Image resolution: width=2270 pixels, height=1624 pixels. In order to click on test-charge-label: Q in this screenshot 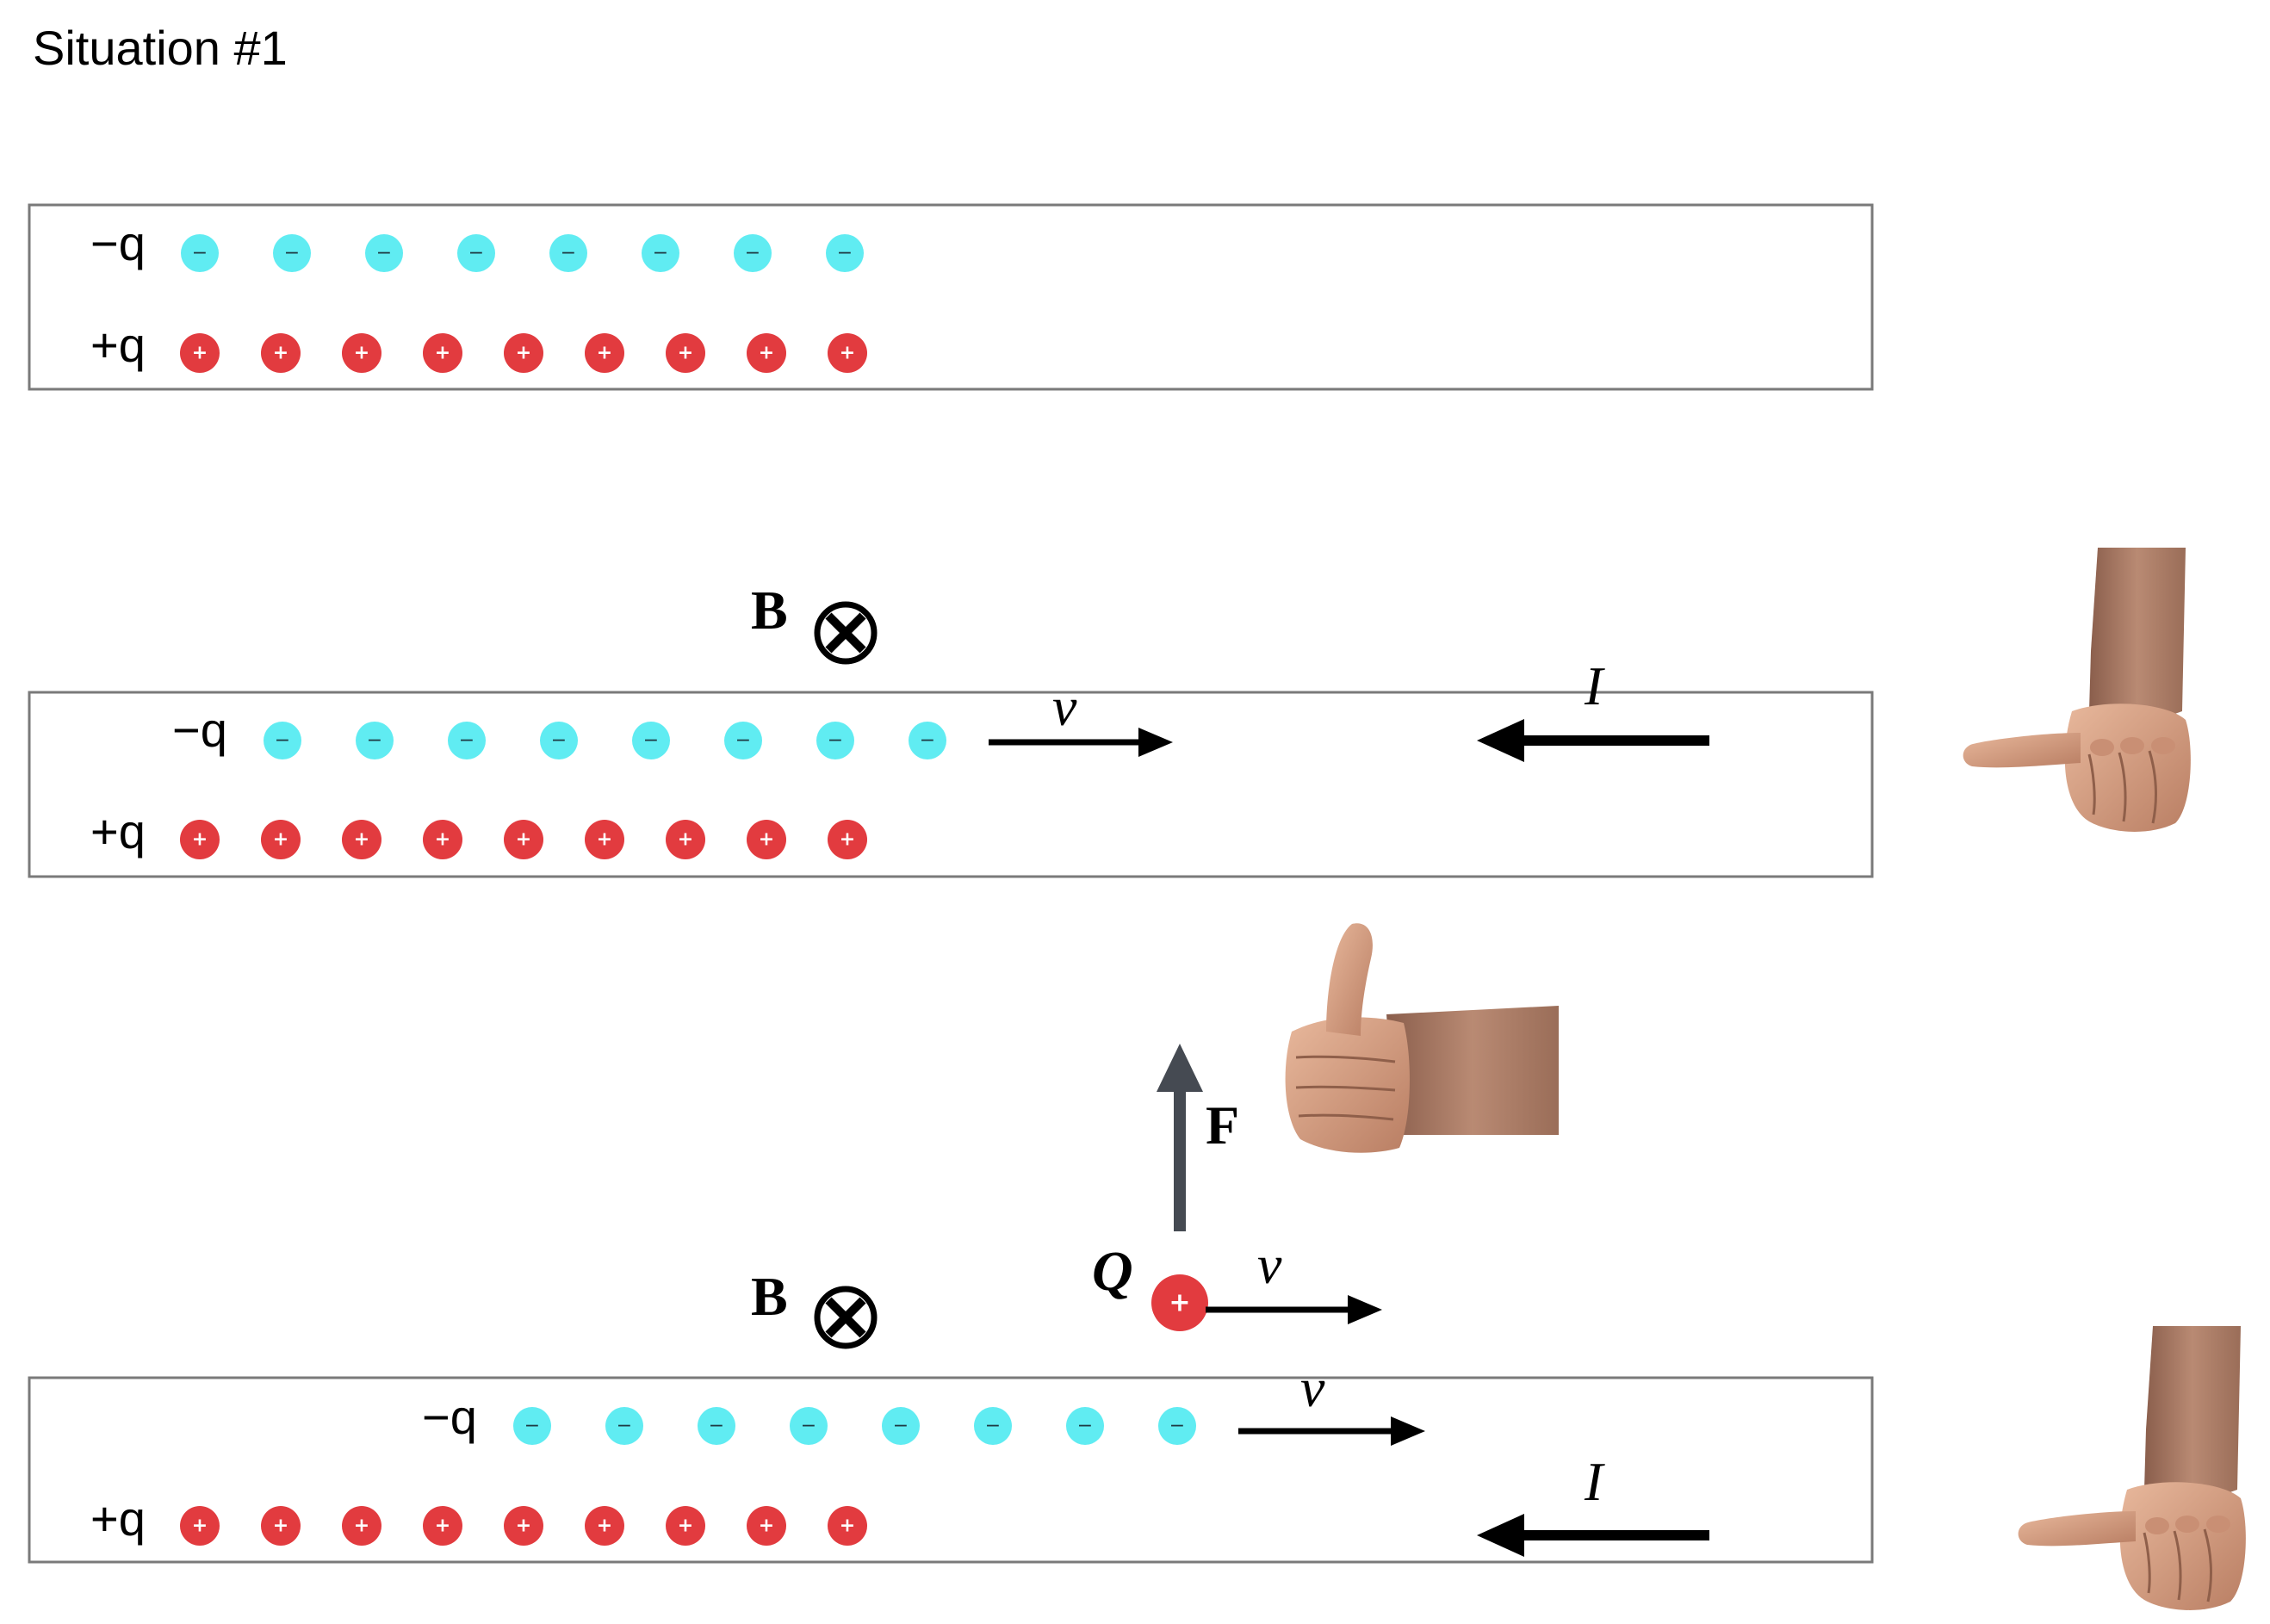, I will do `click(1112, 1271)`.